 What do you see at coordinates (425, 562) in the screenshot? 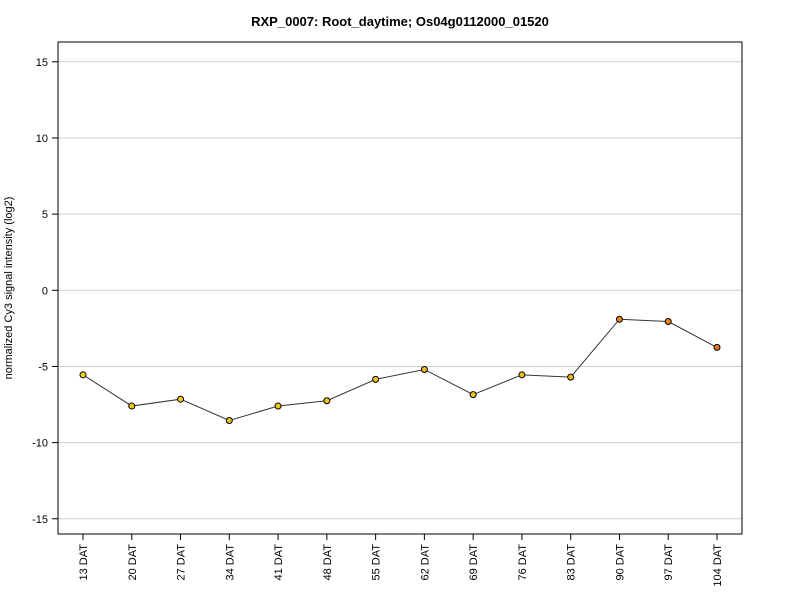
I see `x-tick-label: 62 DAT` at bounding box center [425, 562].